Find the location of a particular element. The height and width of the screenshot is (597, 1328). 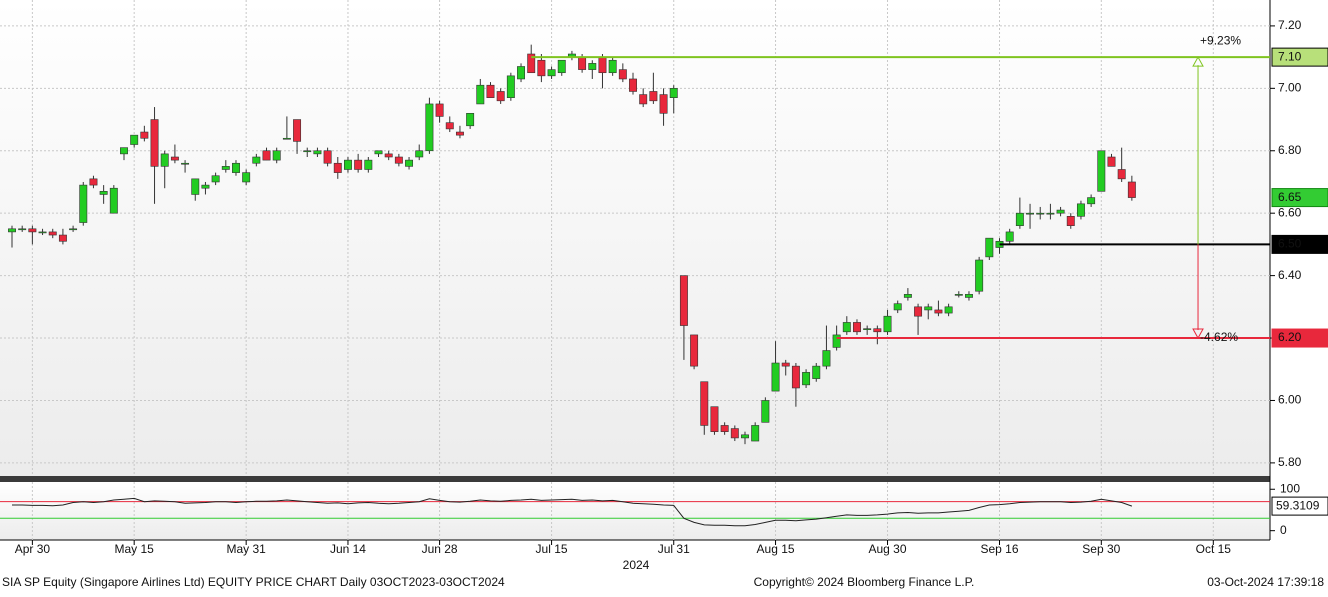

y-tick-label: 6.00 is located at coordinates (1290, 400).